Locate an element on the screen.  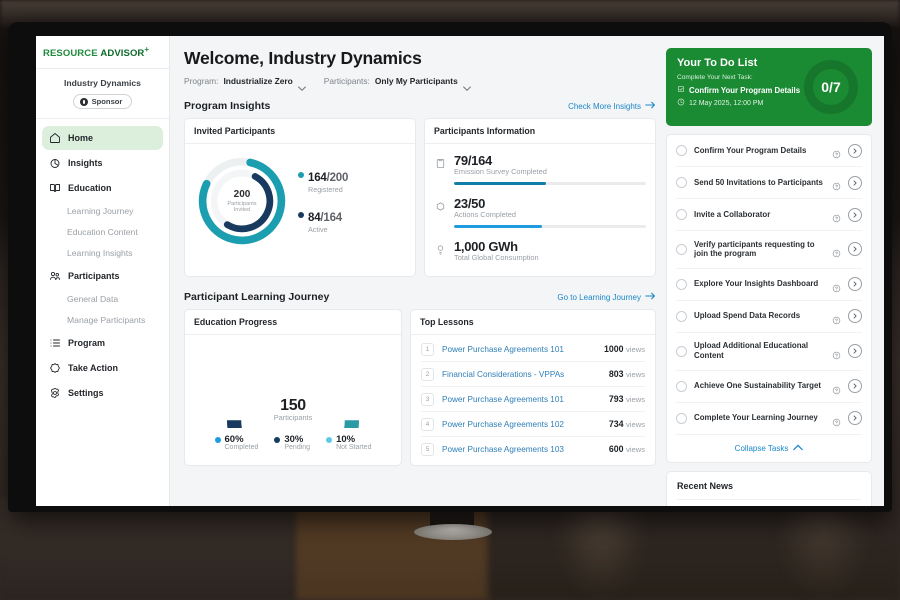
sidebar-subitem-general-data: General Data is located at coordinates (93, 299).